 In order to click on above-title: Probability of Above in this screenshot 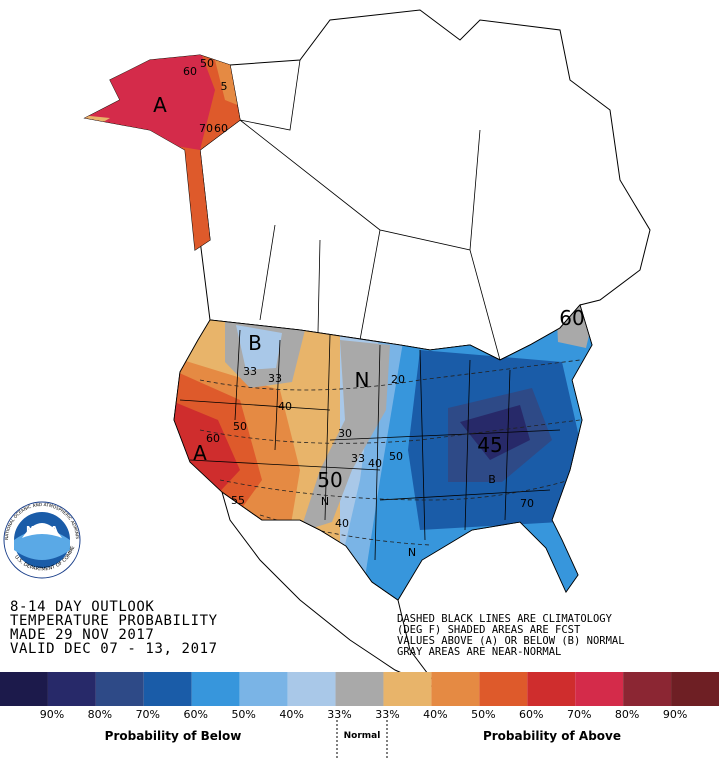, I will do `click(552, 736)`.